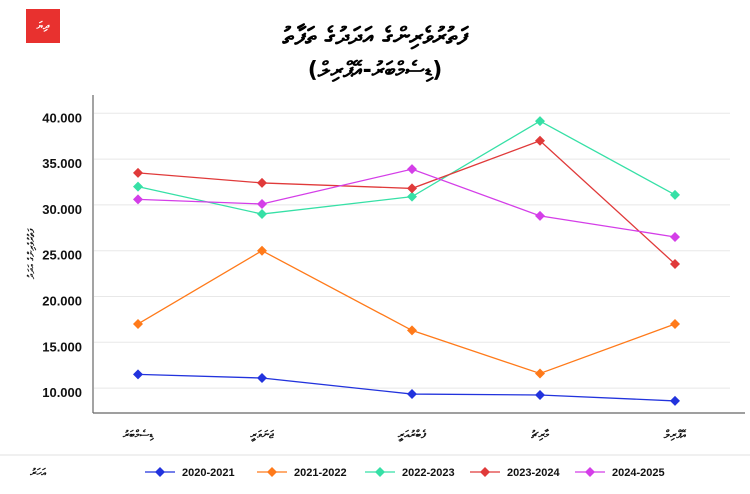 This screenshot has height=494, width=750. I want to click on y-tick-label: 15.000, so click(62, 346).